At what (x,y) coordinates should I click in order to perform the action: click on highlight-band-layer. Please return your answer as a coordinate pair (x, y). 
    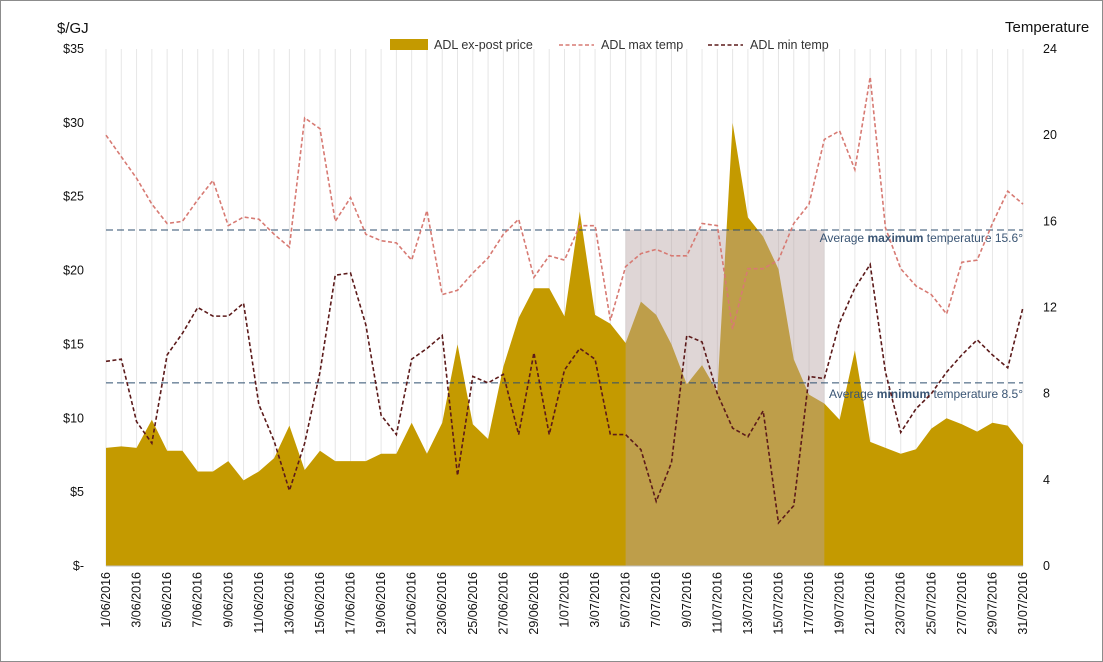
    Looking at the image, I should click on (725, 397).